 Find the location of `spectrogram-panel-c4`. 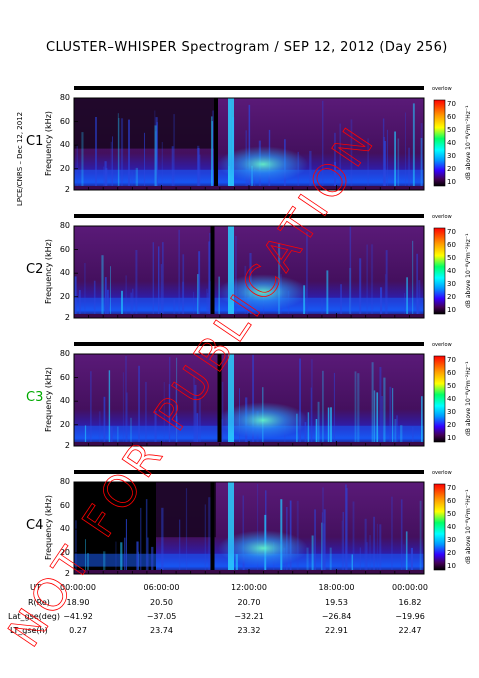

spectrogram-panel-c4 is located at coordinates (249, 528).